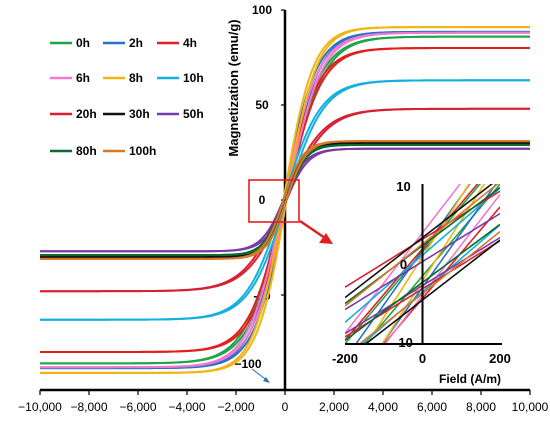 This screenshot has height=422, width=550. I want to click on y-tick-label: 100, so click(262, 10).